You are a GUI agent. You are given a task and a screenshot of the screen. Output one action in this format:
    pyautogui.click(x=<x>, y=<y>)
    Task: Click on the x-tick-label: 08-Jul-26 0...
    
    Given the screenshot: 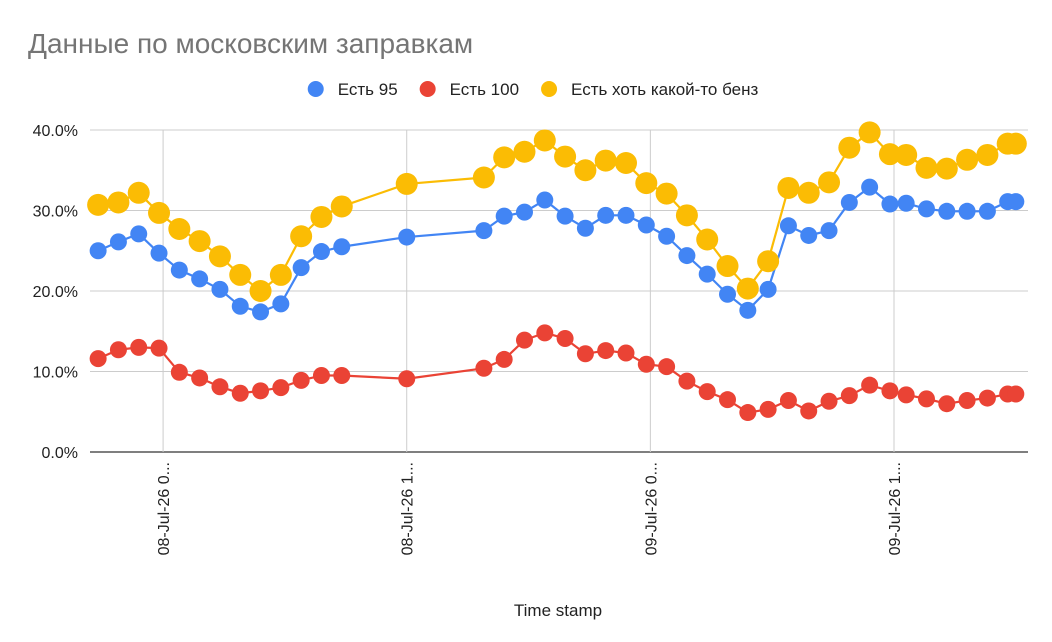 What is the action you would take?
    pyautogui.click(x=164, y=508)
    